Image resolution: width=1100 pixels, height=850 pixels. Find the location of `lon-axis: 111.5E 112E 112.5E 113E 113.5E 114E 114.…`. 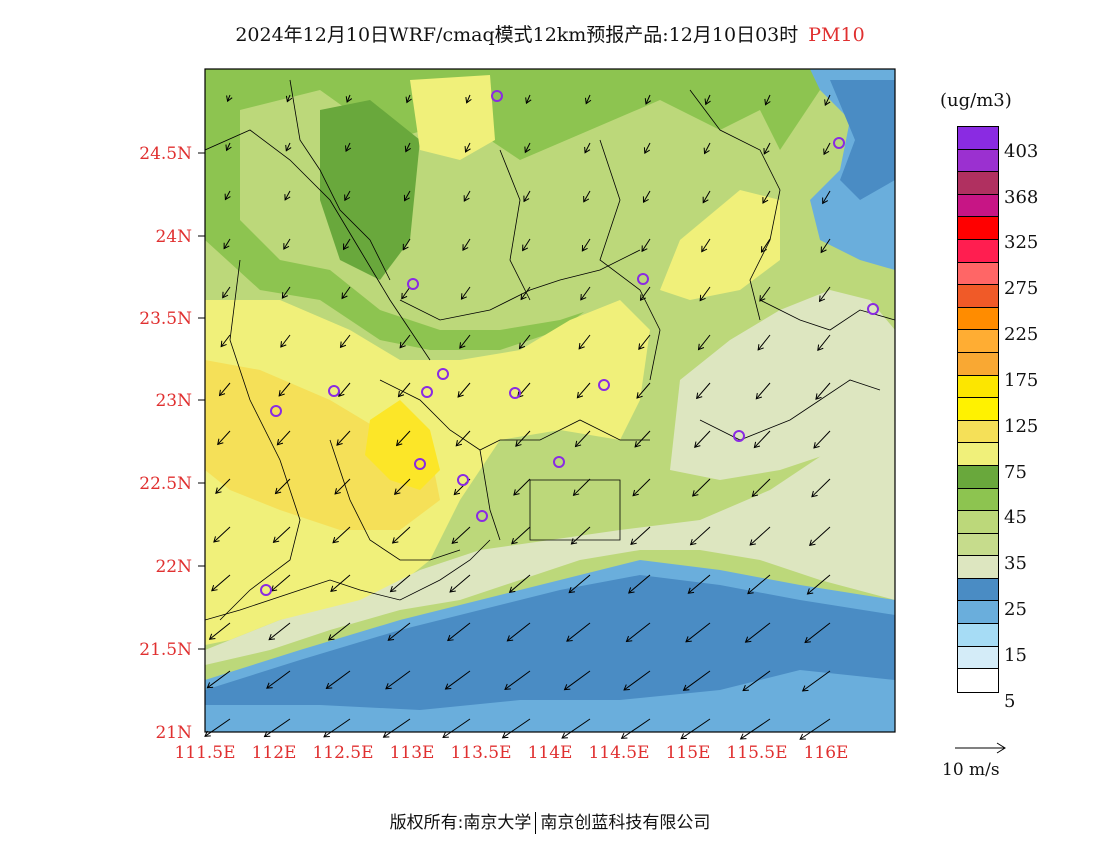

lon-axis: 111.5E 112E 112.5E 113E 113.5E 114E 114.… is located at coordinates (511, 753).